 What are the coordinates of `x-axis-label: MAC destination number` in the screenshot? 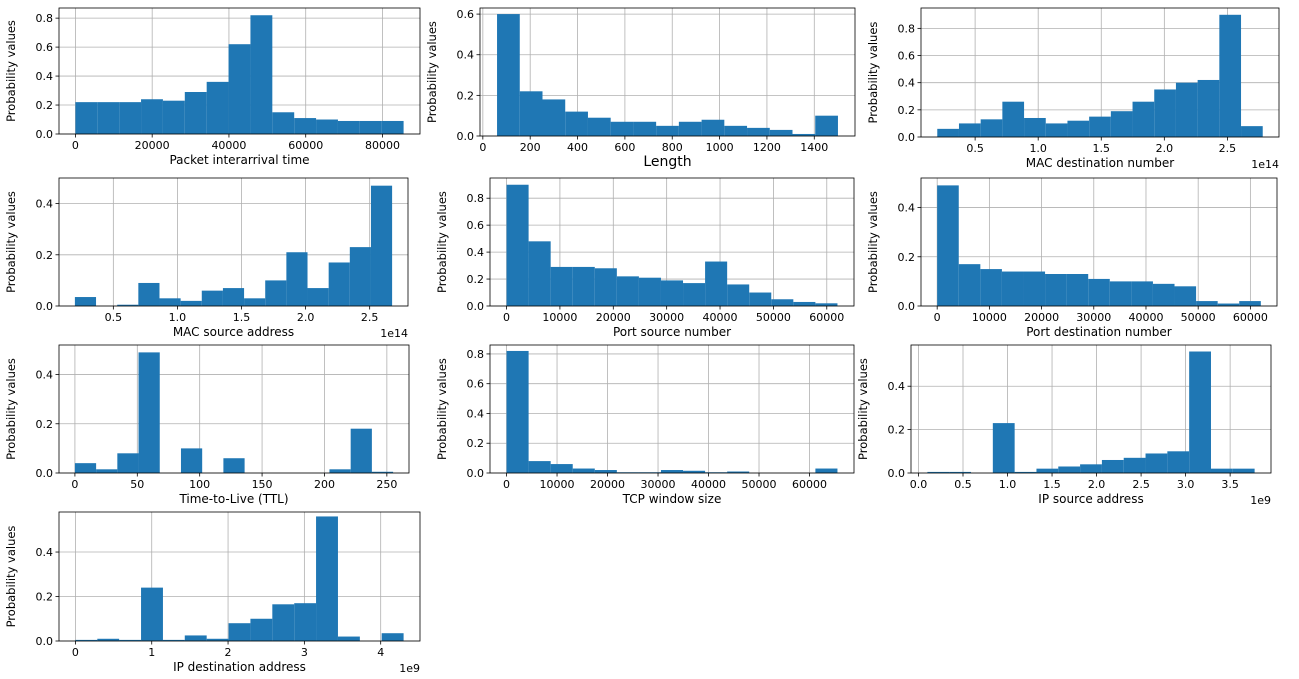 It's located at (1100, 163).